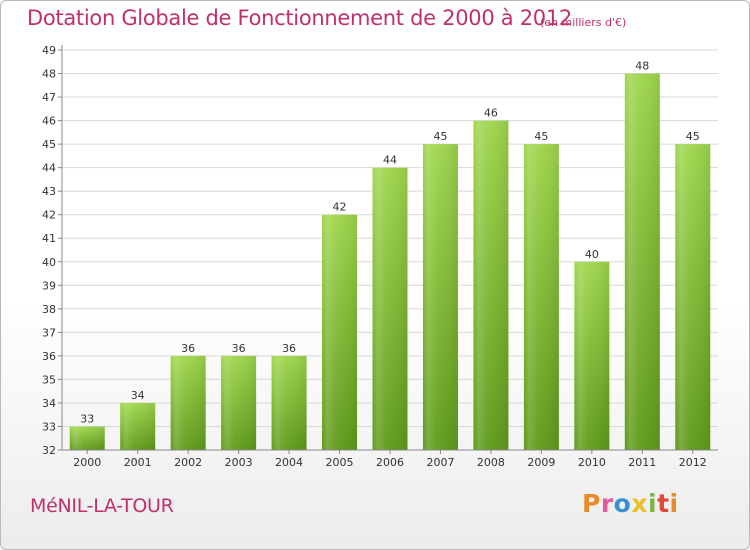 Image resolution: width=750 pixels, height=550 pixels. Describe the element at coordinates (592, 254) in the screenshot. I see `data-label: 40` at that location.